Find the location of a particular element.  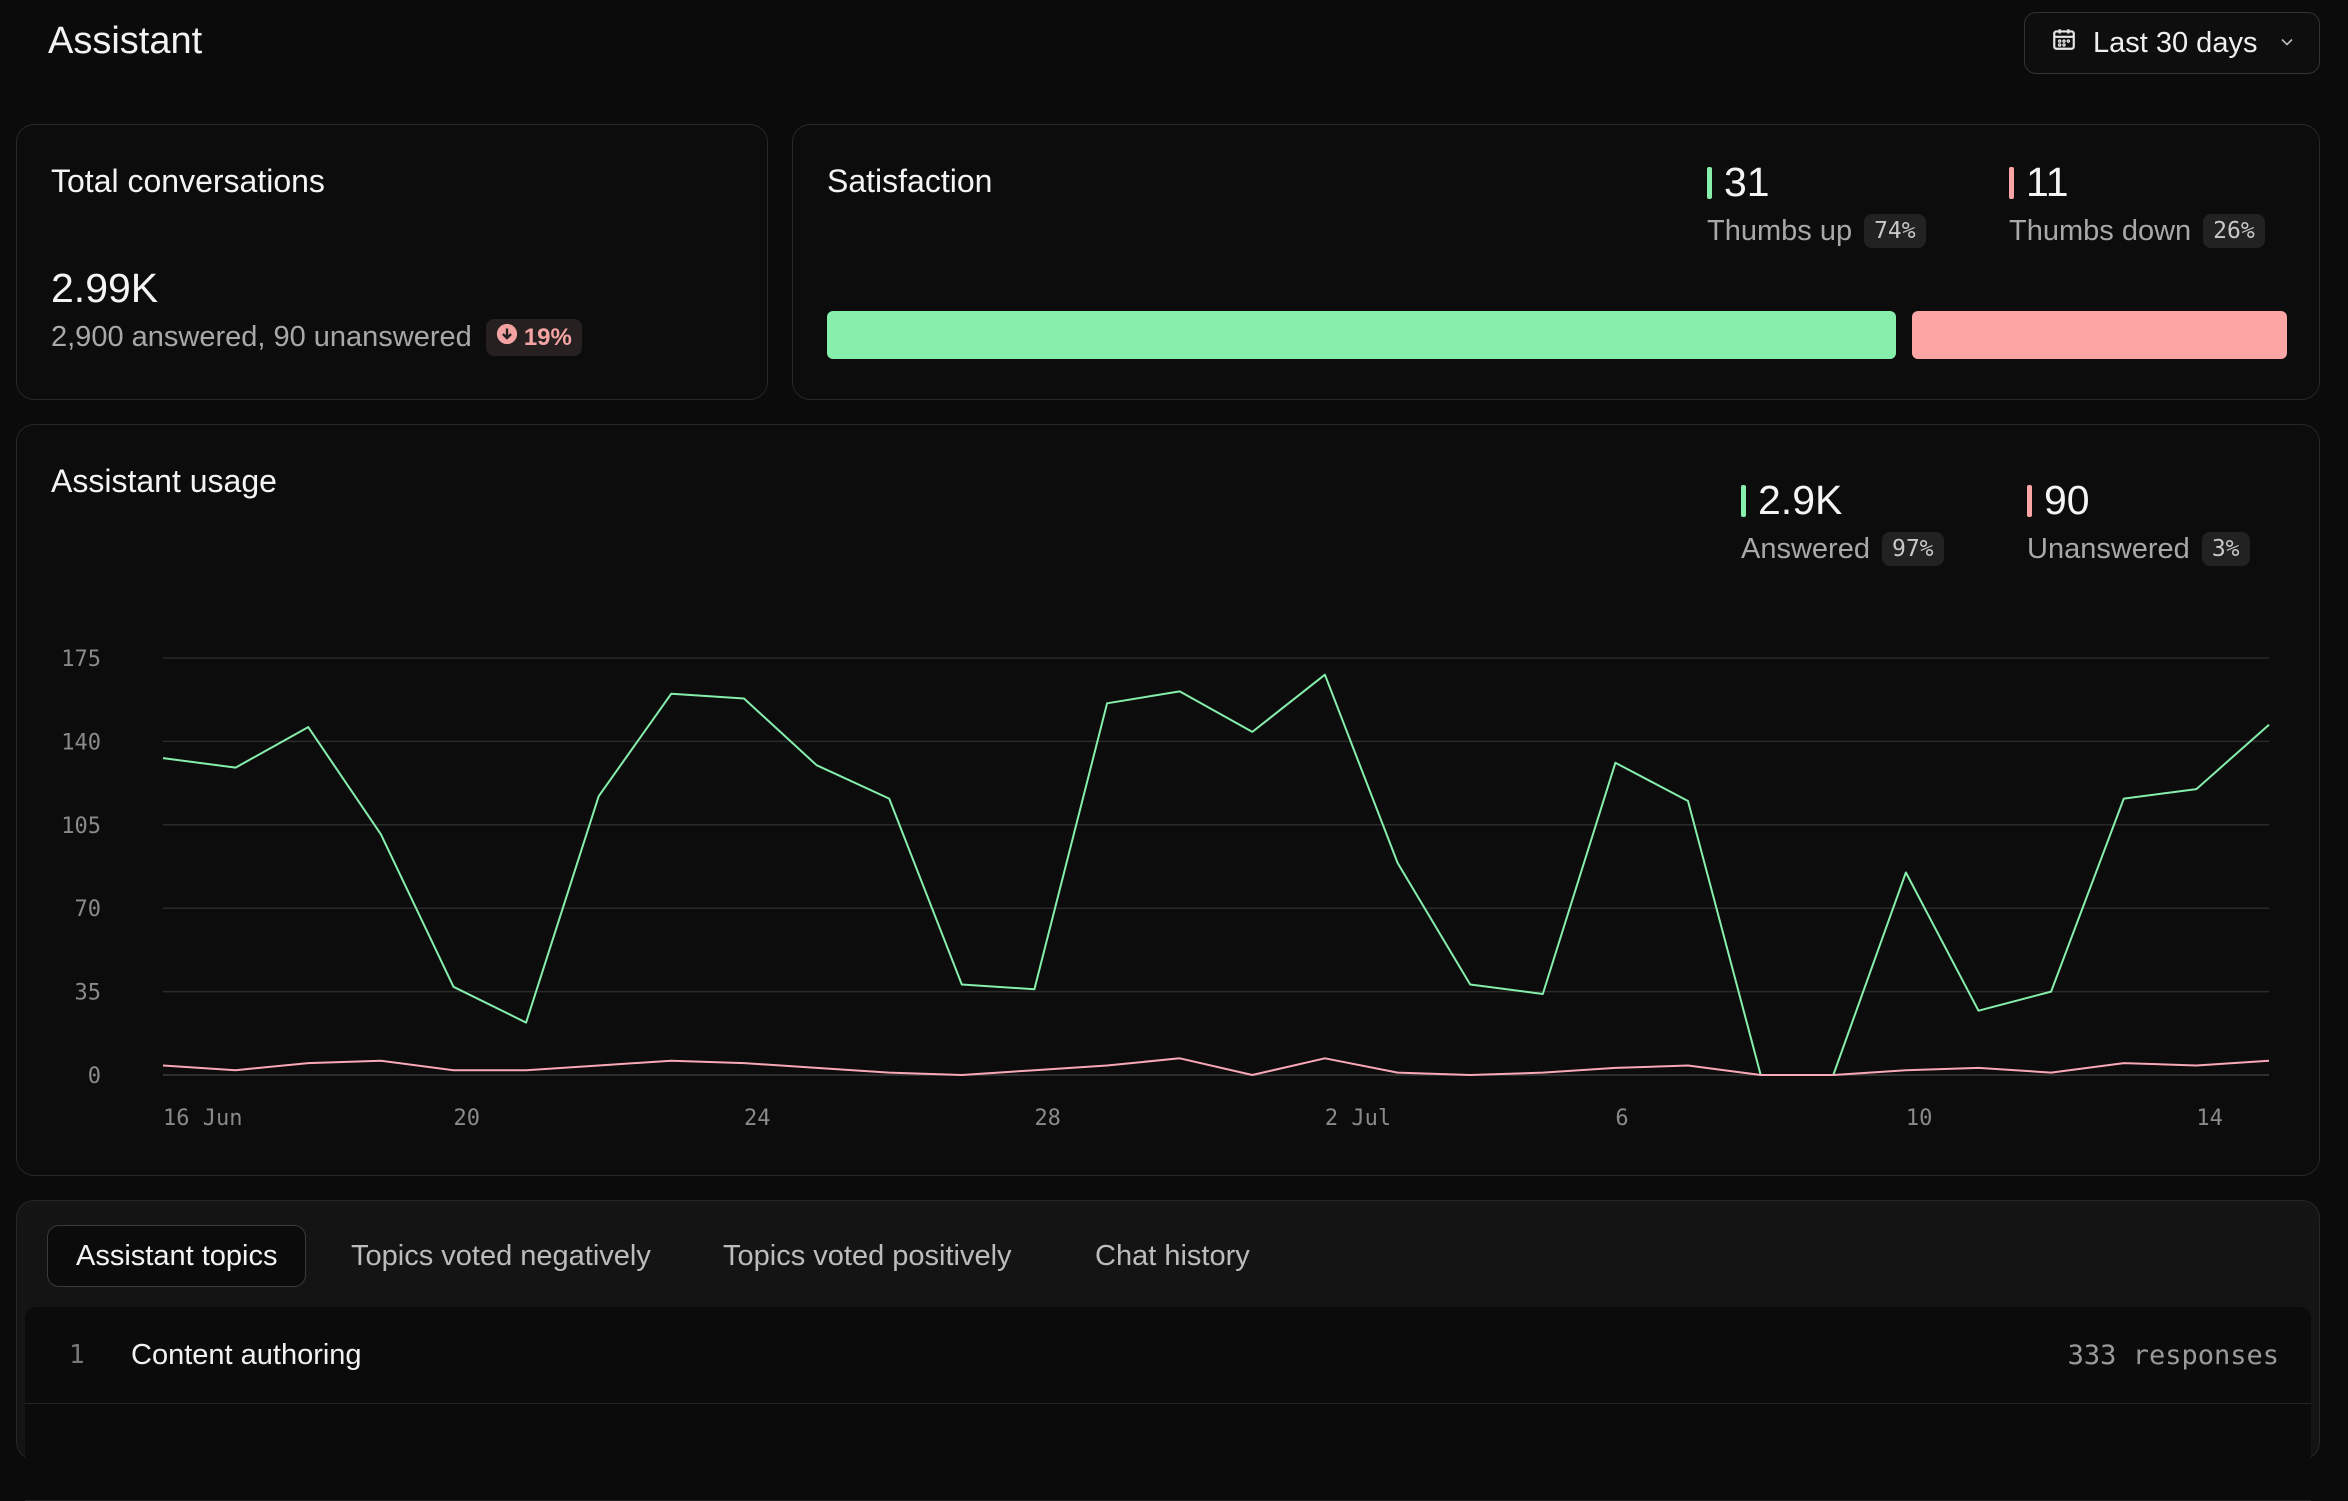

thumbs-down-stat: 11 Thumbs down 26% is located at coordinates (2137, 203).